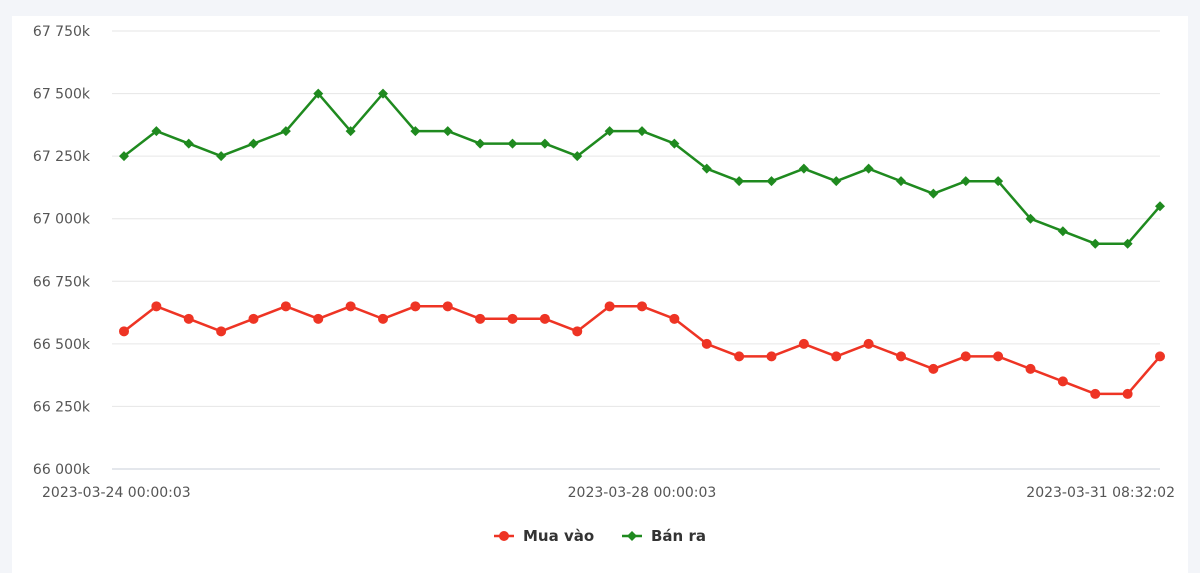  What do you see at coordinates (116, 493) in the screenshot?
I see `x-tick-label: 2023-03-24 00:00:03` at bounding box center [116, 493].